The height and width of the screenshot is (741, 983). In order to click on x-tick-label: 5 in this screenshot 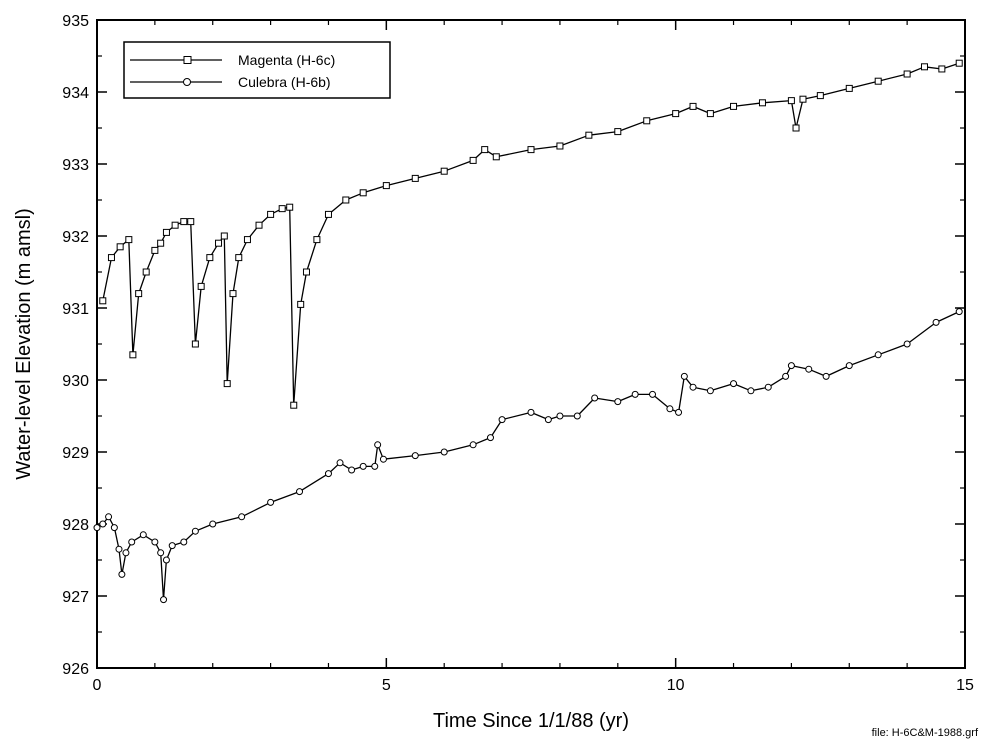, I will do `click(386, 685)`.